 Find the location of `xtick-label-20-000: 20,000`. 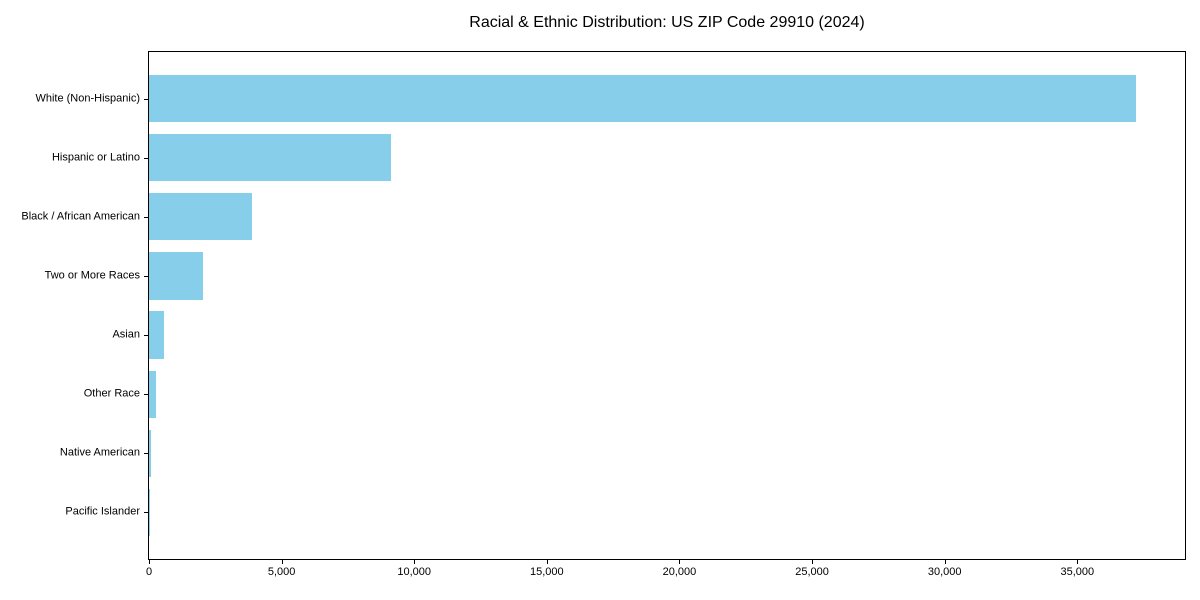

xtick-label-20-000: 20,000 is located at coordinates (679, 572).